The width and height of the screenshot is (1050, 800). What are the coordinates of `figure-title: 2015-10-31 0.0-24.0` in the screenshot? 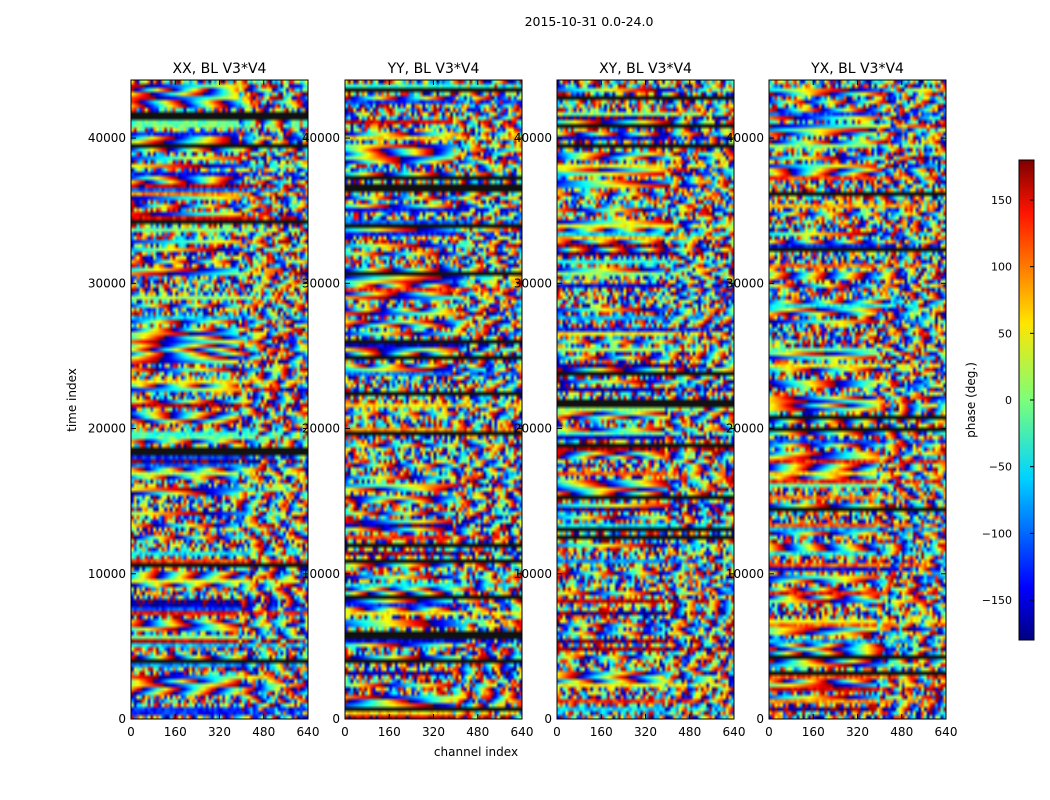 It's located at (589, 21).